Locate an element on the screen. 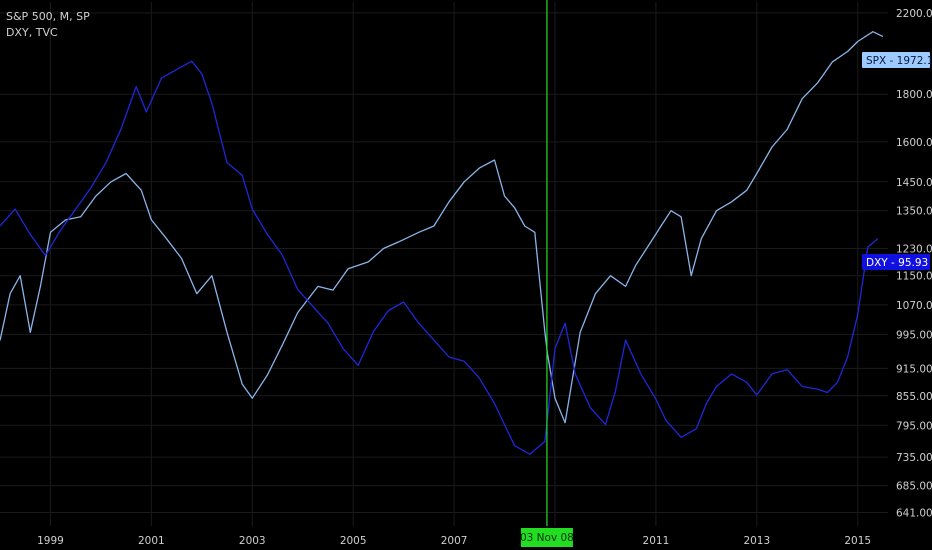 This screenshot has height=550, width=932. y-tick-label: 1070.00 is located at coordinates (914, 306).